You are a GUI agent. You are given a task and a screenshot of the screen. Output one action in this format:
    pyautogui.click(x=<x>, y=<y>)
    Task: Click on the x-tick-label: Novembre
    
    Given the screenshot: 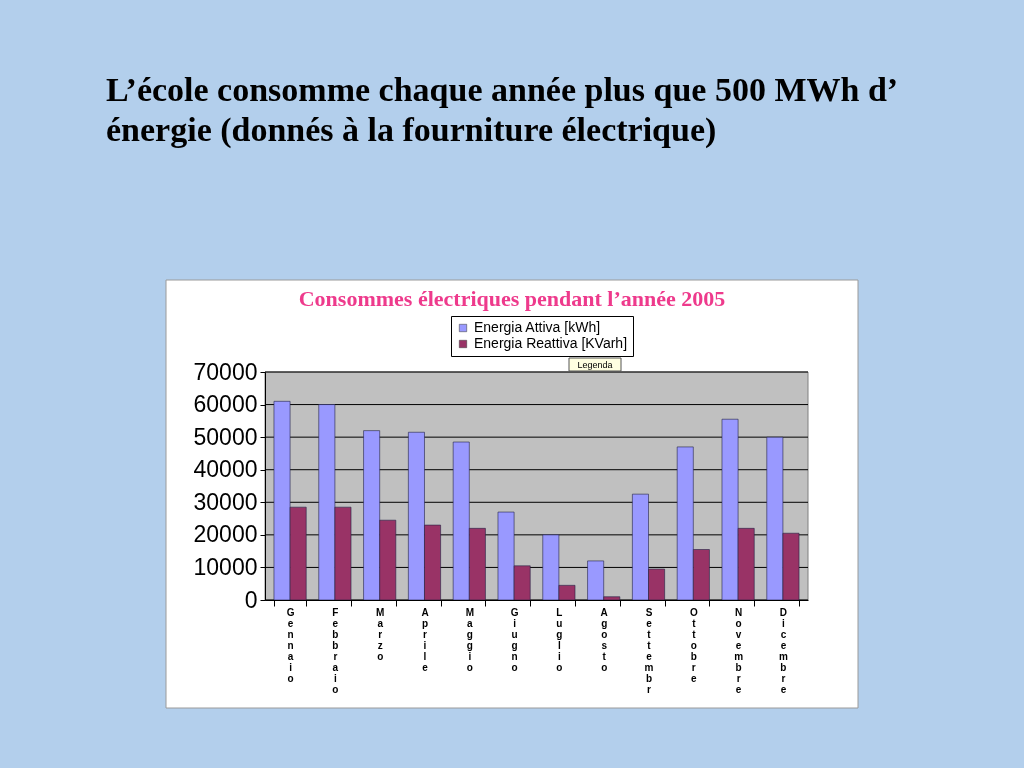 What is the action you would take?
    pyautogui.click(x=739, y=650)
    